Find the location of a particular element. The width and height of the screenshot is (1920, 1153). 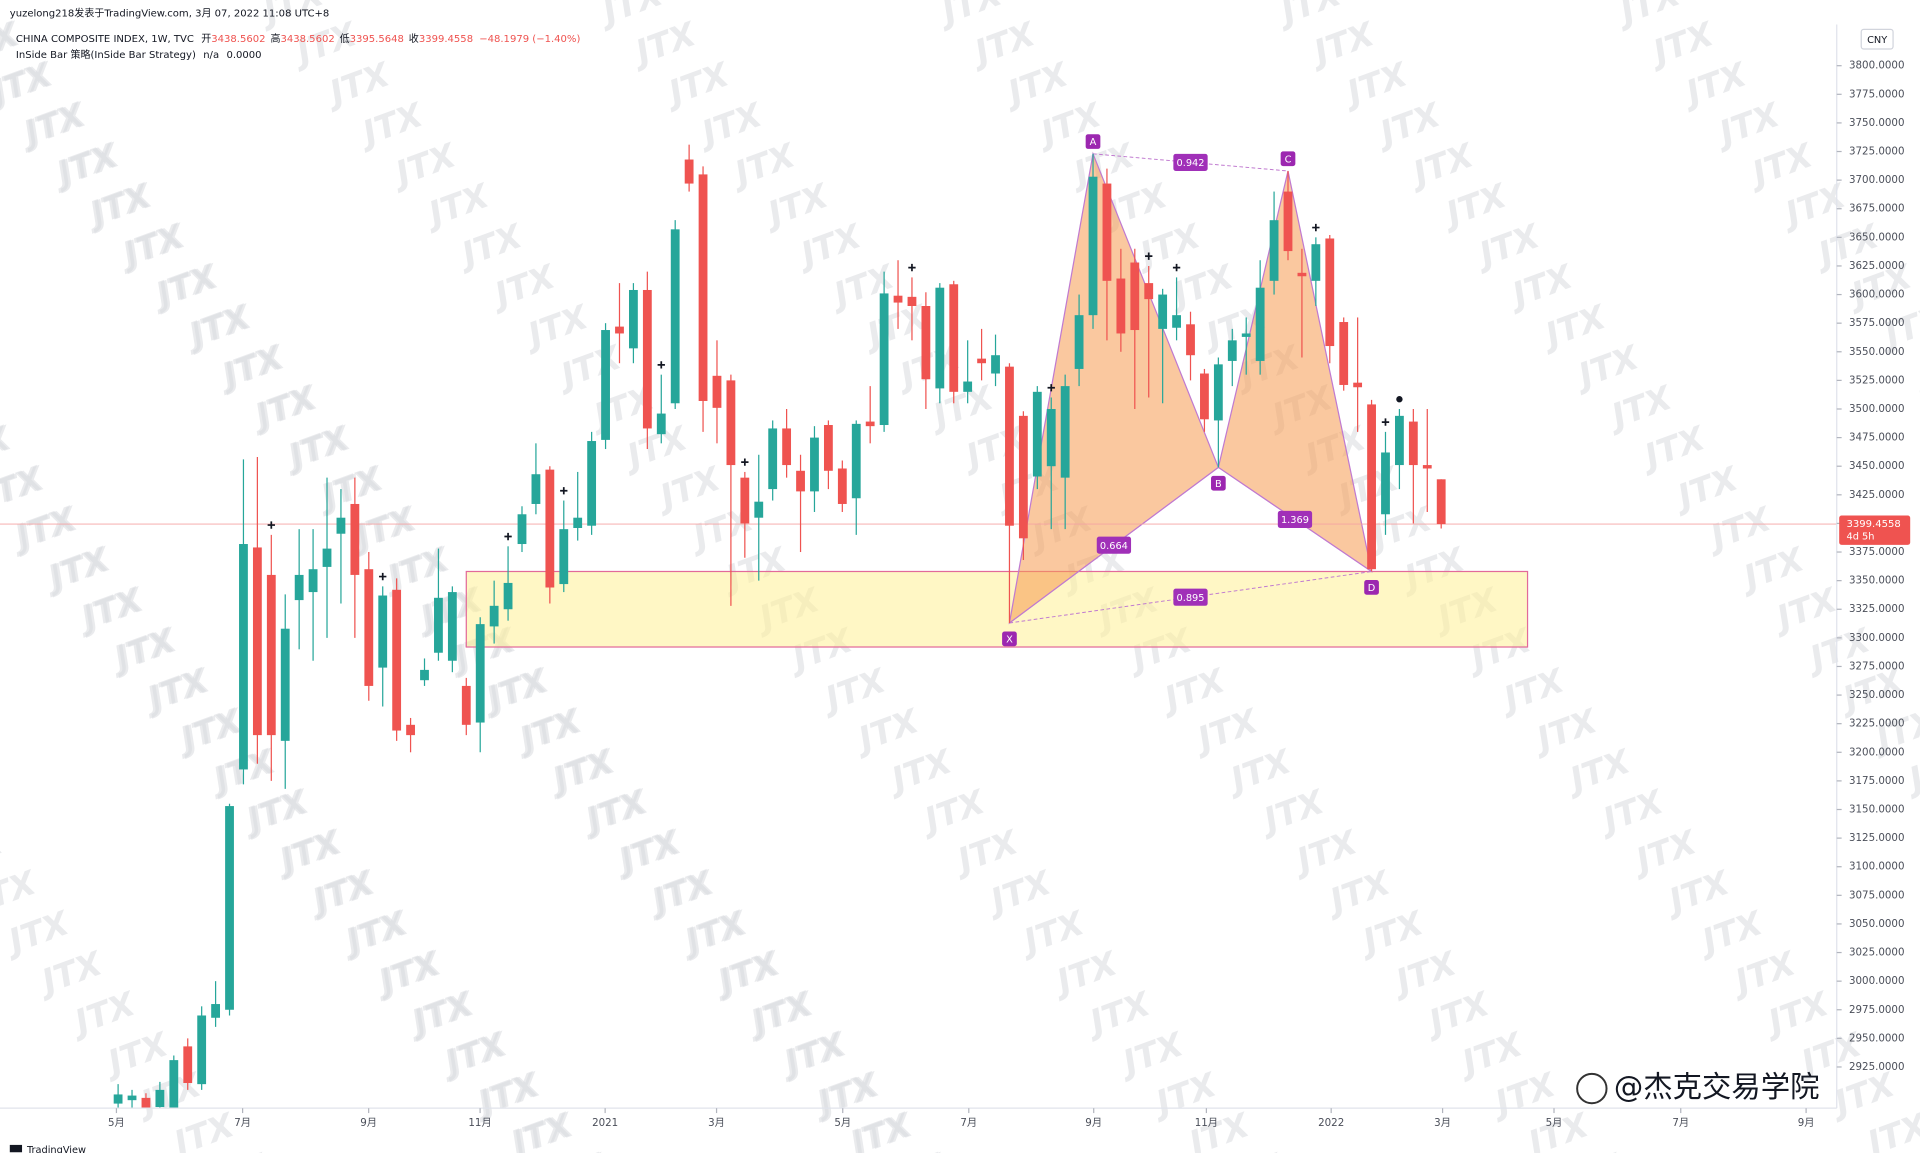

exit-signal is located at coordinates (1399, 399).